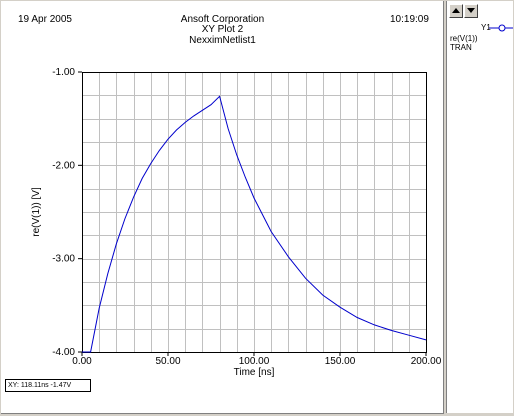  What do you see at coordinates (48, 385) in the screenshot?
I see `cursor-readout: XY: 118.11ns -1.47V` at bounding box center [48, 385].